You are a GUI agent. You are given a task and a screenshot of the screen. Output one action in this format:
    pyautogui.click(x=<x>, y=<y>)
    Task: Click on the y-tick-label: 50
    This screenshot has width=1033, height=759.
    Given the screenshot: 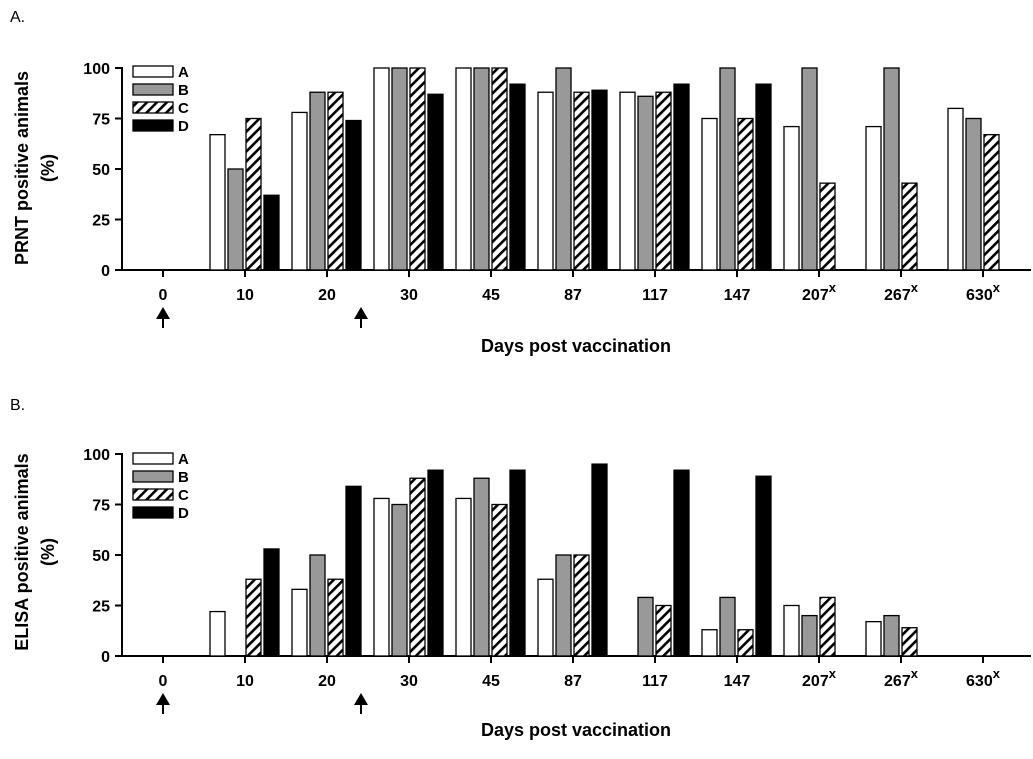 What is the action you would take?
    pyautogui.click(x=101, y=556)
    